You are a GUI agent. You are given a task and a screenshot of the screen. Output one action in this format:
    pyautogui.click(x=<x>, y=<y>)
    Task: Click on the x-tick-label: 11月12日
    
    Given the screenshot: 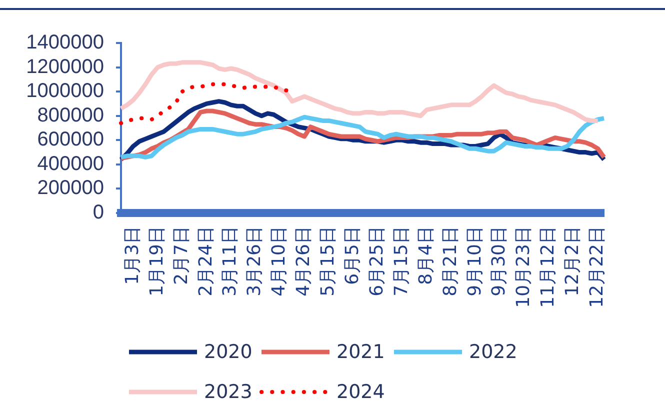 What is the action you would take?
    pyautogui.click(x=548, y=267)
    